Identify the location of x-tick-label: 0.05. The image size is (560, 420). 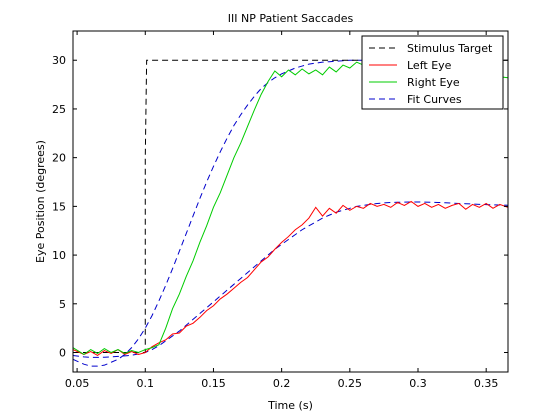
(77, 383).